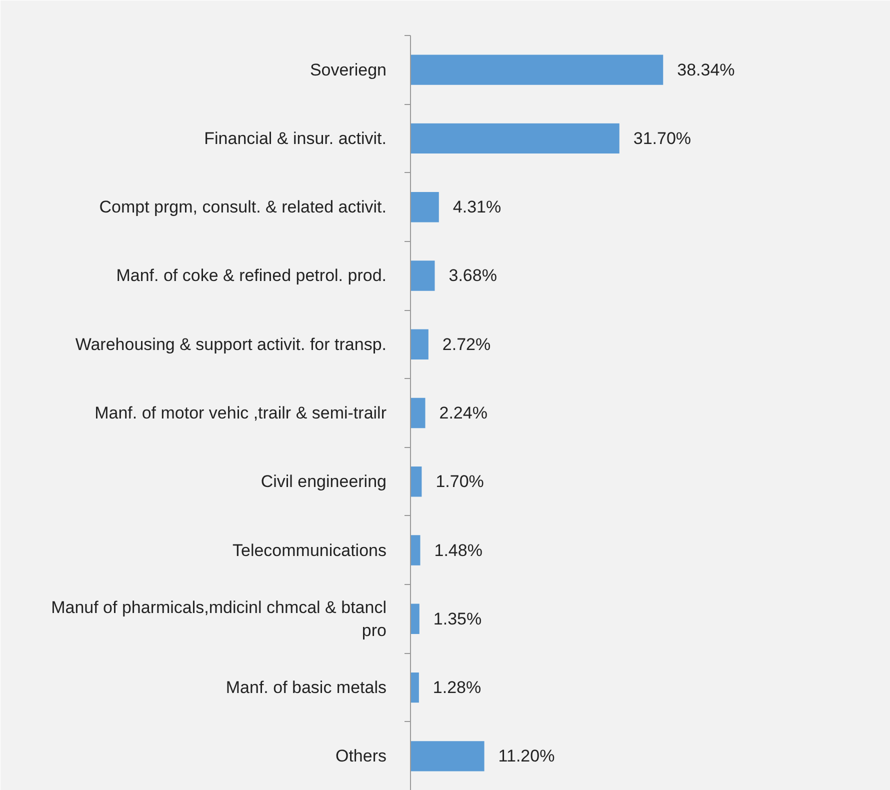 The width and height of the screenshot is (890, 790). What do you see at coordinates (251, 276) in the screenshot?
I see `y-tick-label: Manf. of coke & refined petrol. prod.` at bounding box center [251, 276].